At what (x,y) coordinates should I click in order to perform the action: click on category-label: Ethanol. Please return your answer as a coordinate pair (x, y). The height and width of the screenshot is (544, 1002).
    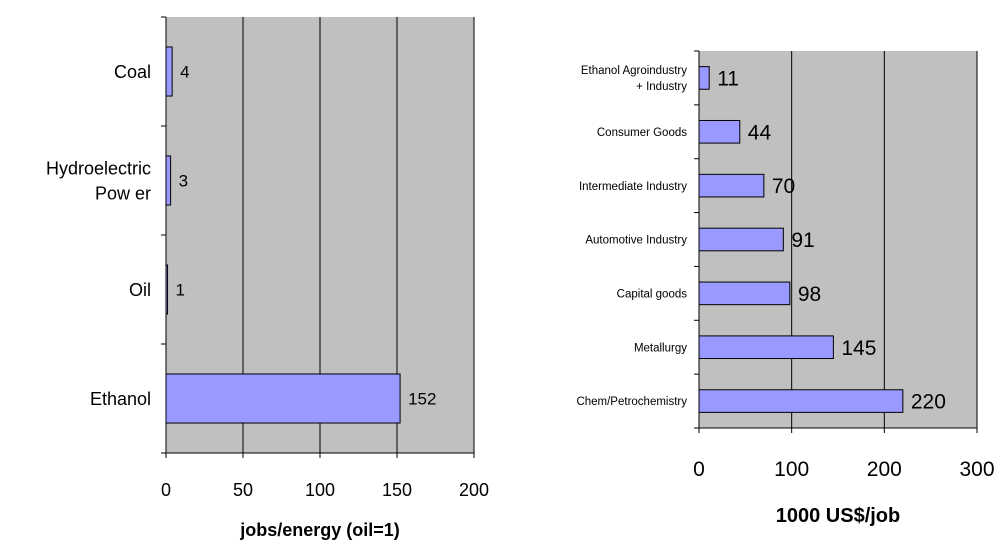
    Looking at the image, I should click on (120, 399).